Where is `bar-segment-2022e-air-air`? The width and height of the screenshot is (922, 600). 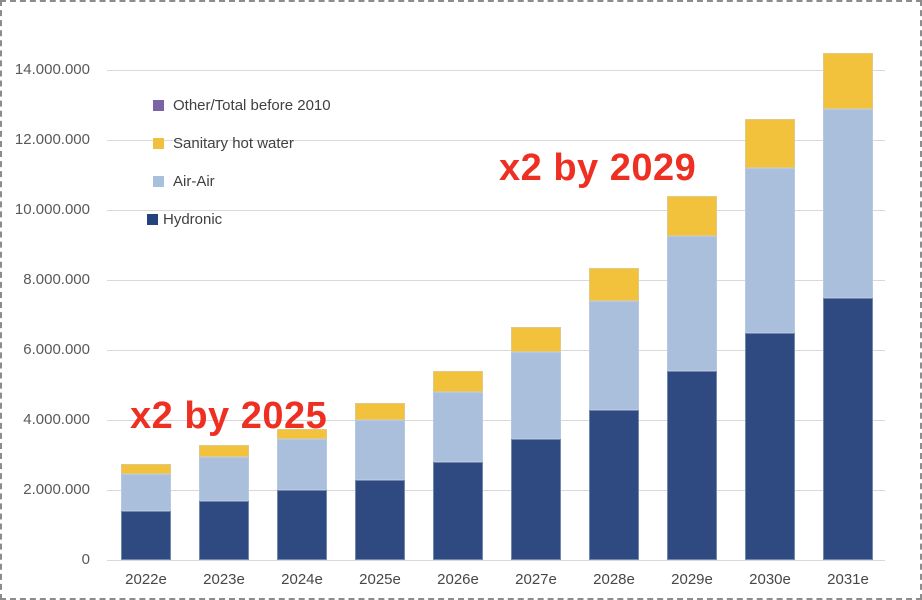 bar-segment-2022e-air-air is located at coordinates (146, 492).